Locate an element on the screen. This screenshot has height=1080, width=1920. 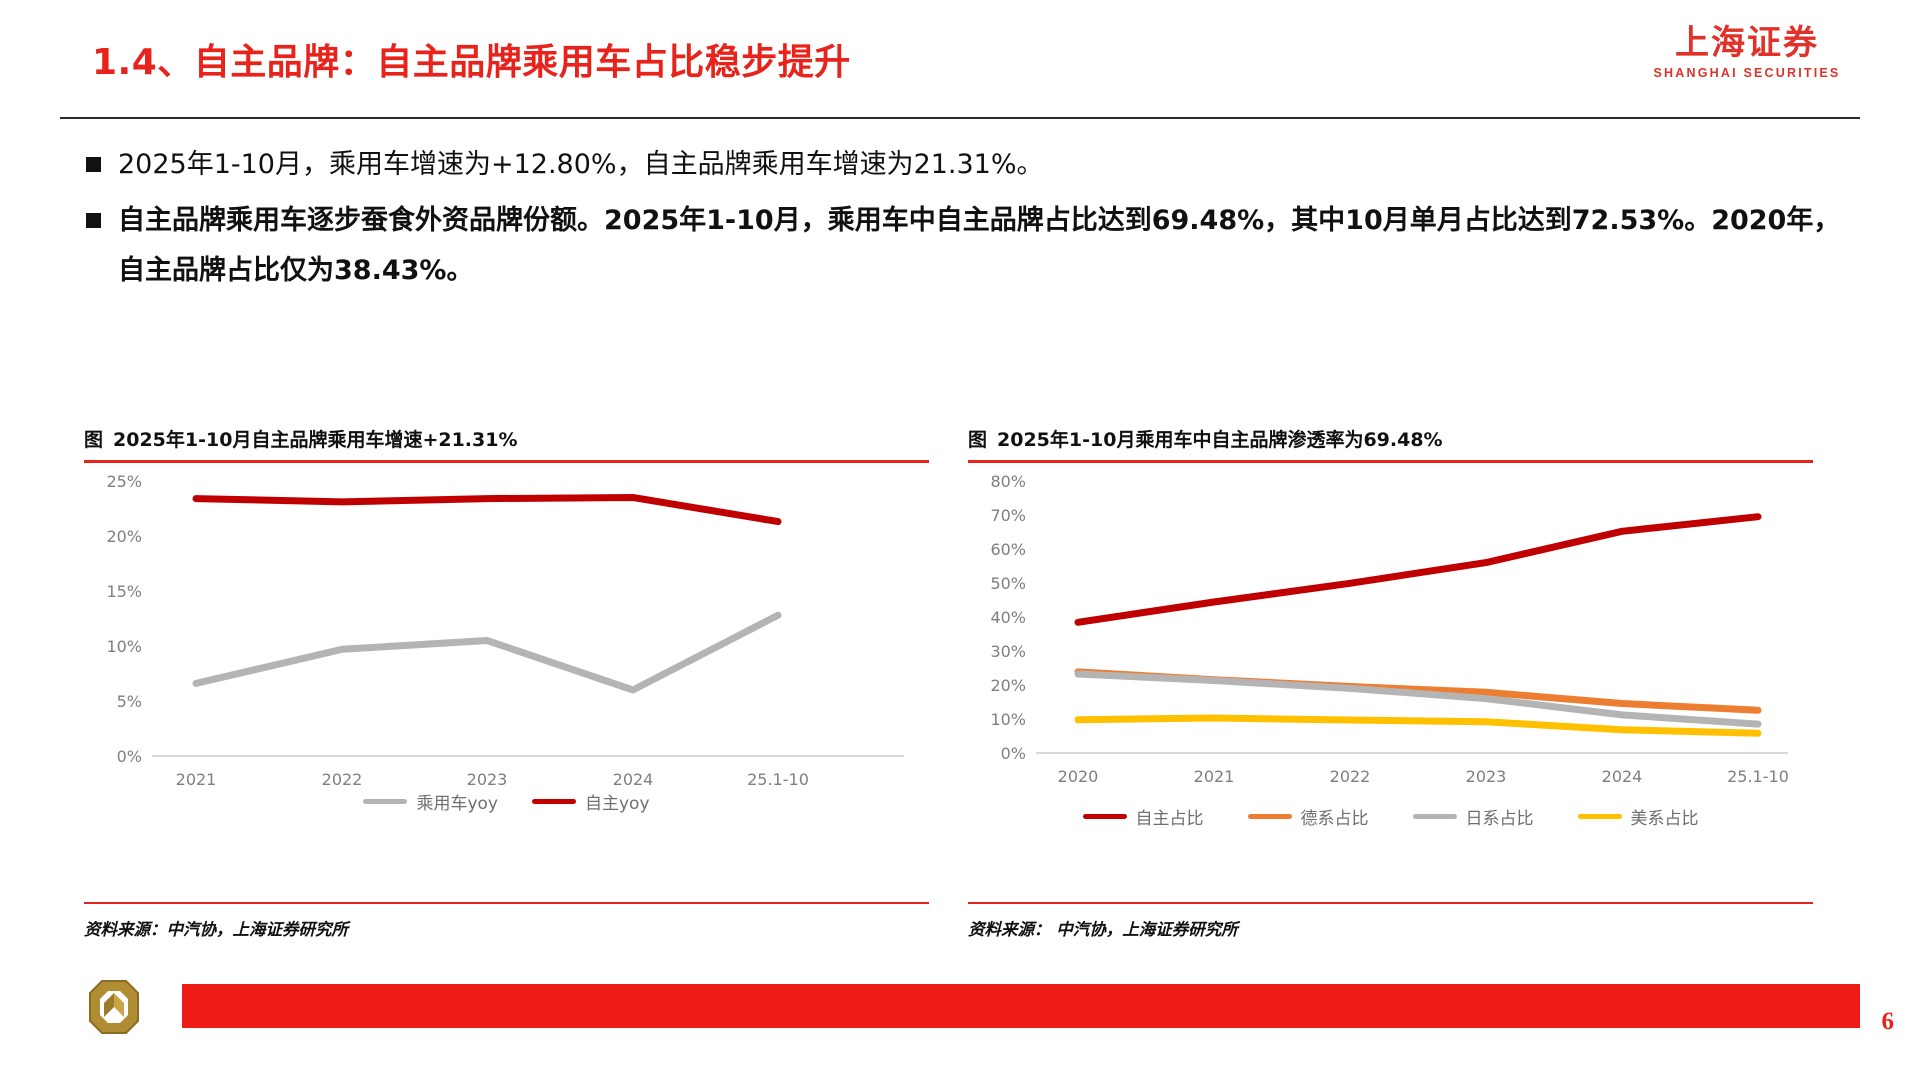
left-y-axis-labels: 25% 20% 15% 10% 5% 0% is located at coordinates (124, 619).